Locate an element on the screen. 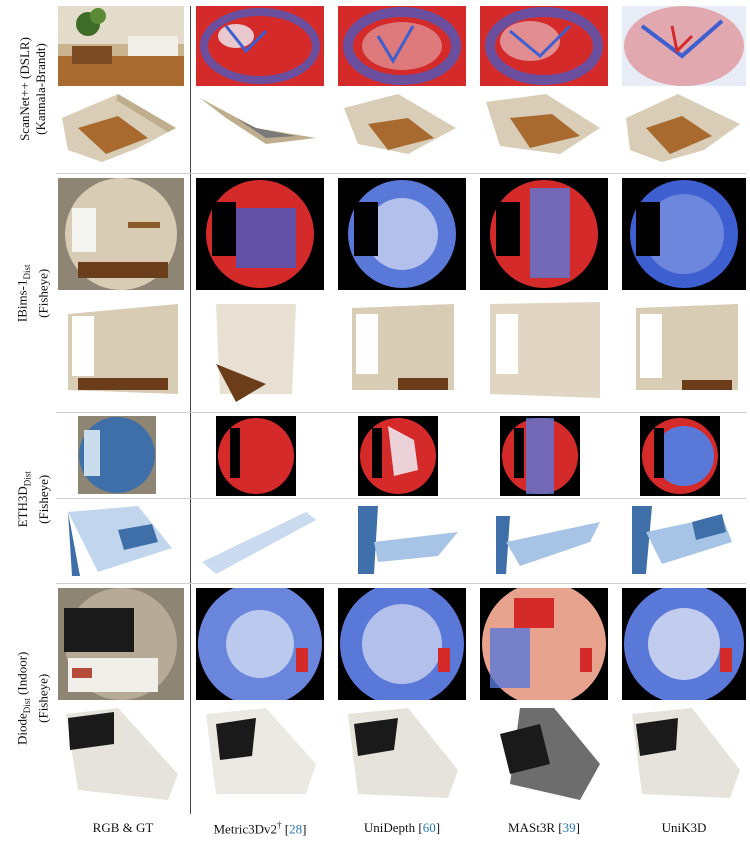 The height and width of the screenshot is (845, 750). column-label-metric3d: Metric3Dv2† [28] is located at coordinates (260, 828).